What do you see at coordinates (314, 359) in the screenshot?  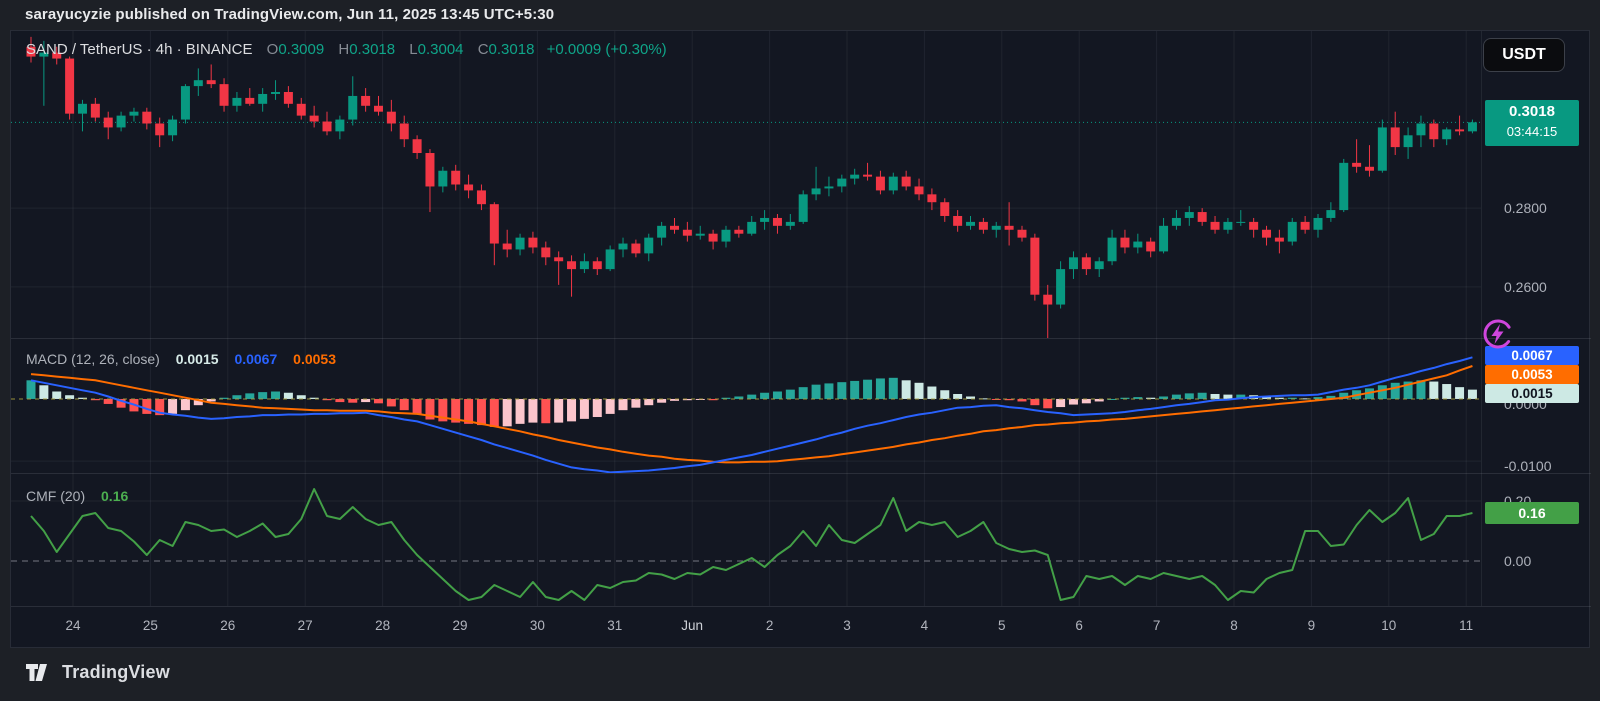 I see `macd-signal-value: 0.0053` at bounding box center [314, 359].